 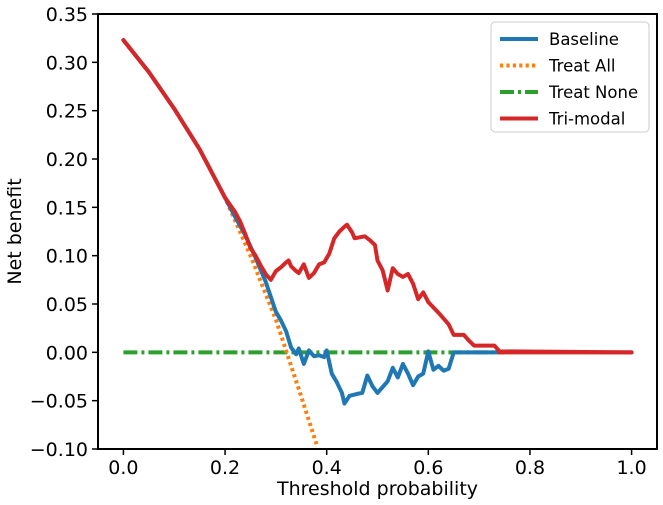 I want to click on y-tick-label: 0.00, so click(x=67, y=353).